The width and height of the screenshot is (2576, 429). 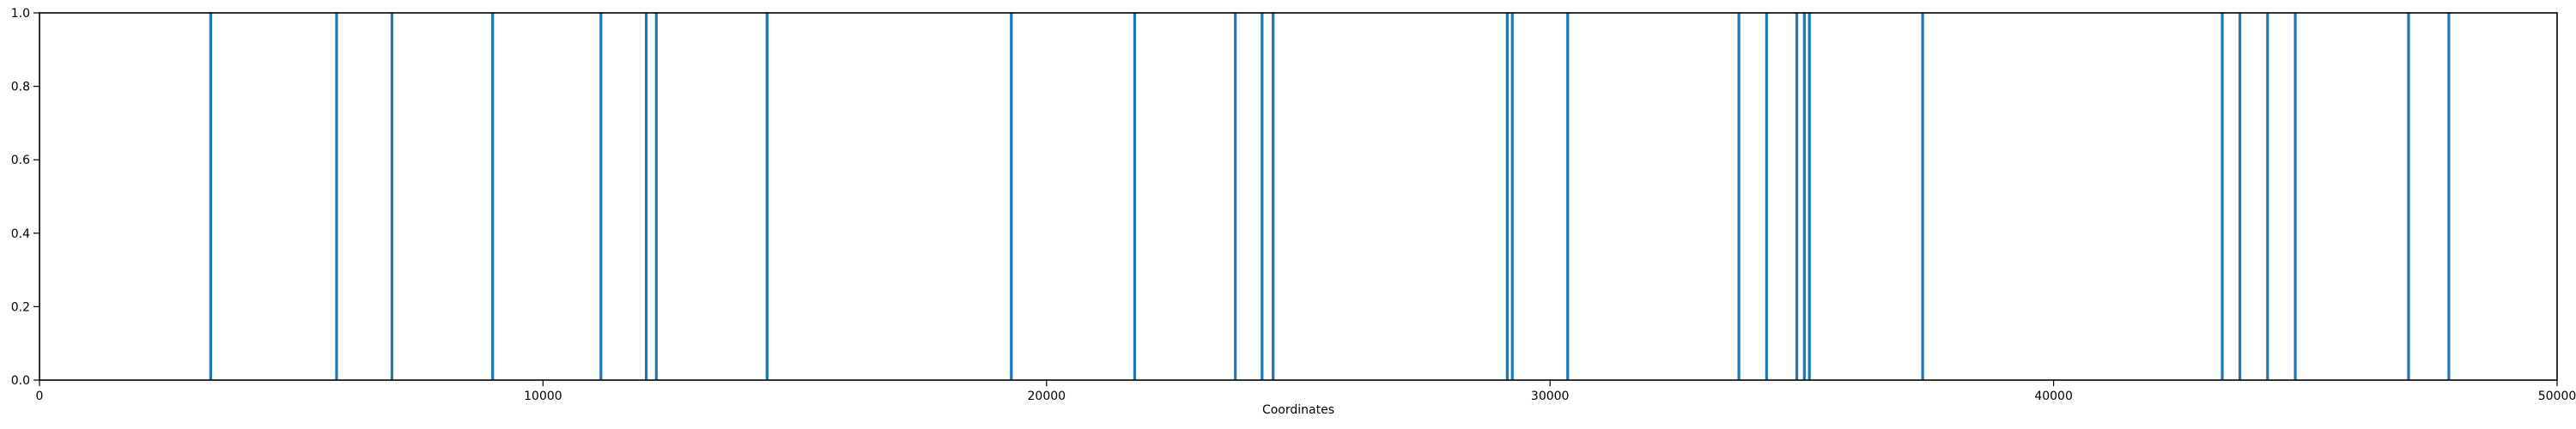 What do you see at coordinates (21, 88) in the screenshot?
I see `y-tick-label: 0.8` at bounding box center [21, 88].